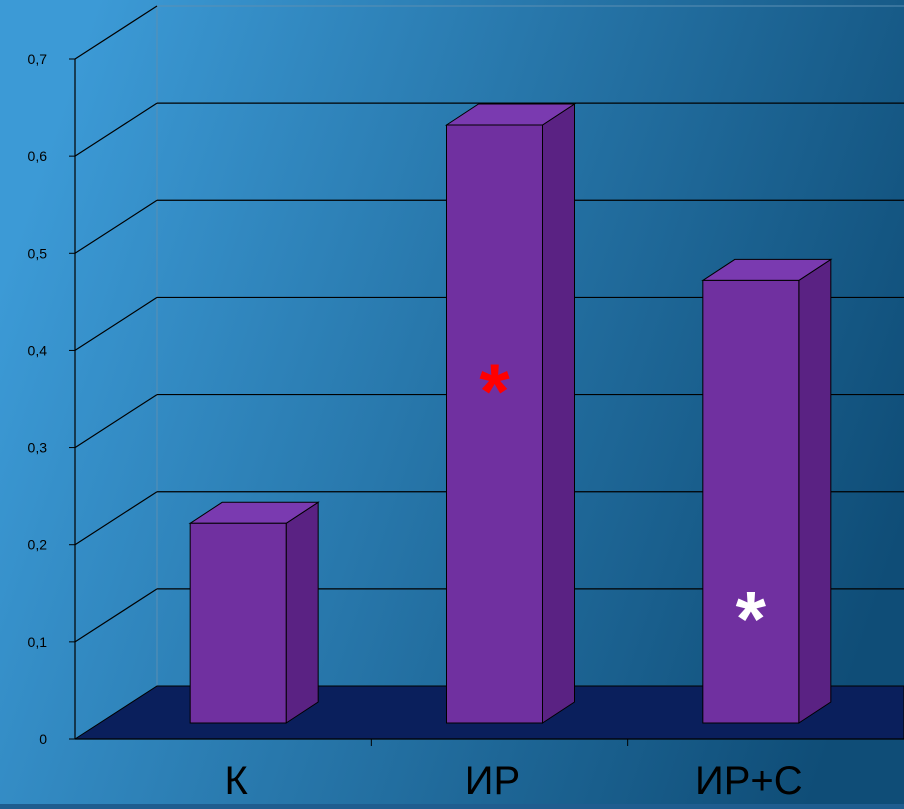  Describe the element at coordinates (751, 619) in the screenshot. I see `significance-marker-1: *` at that location.